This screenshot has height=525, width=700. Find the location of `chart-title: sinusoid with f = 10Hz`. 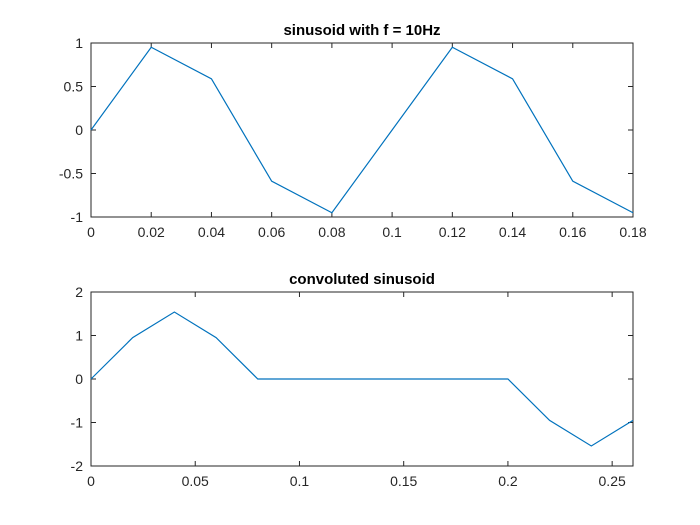

chart-title: sinusoid with f = 10Hz is located at coordinates (361, 30).